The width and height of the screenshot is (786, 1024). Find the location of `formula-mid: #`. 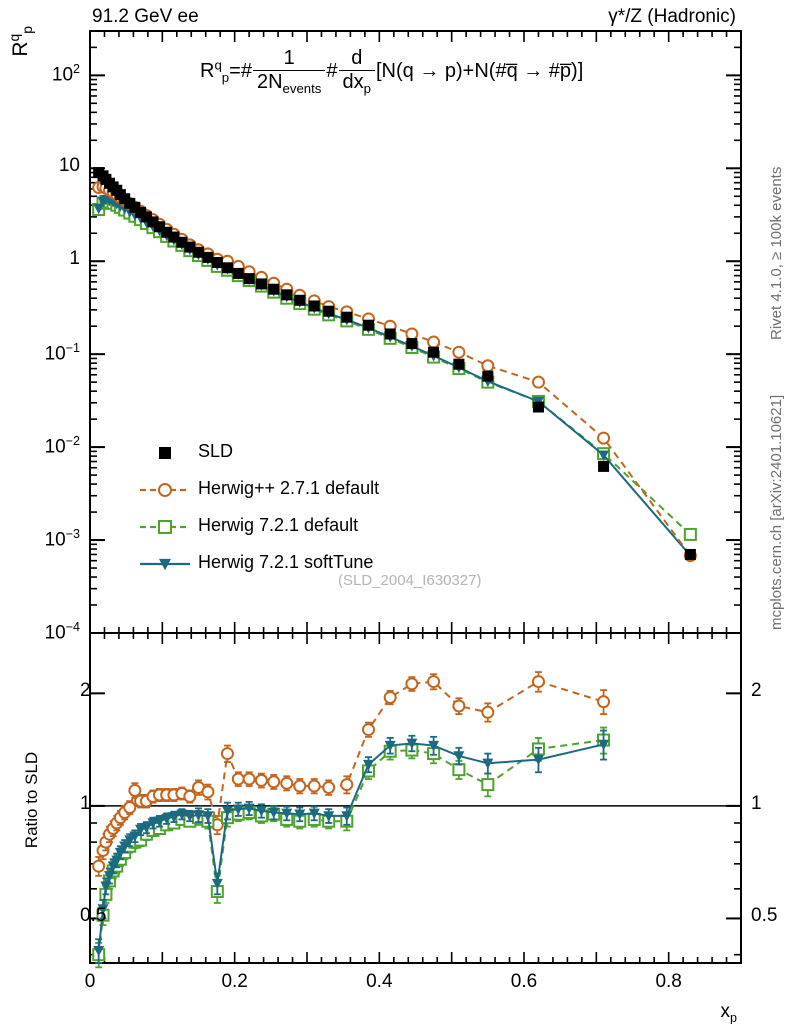

formula-mid: # is located at coordinates (332, 71).